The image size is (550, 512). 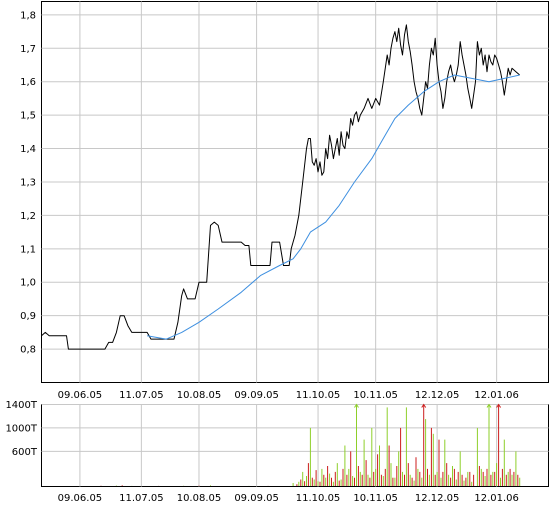 I want to click on price-y-tick-label: 1,0, so click(x=28, y=283).